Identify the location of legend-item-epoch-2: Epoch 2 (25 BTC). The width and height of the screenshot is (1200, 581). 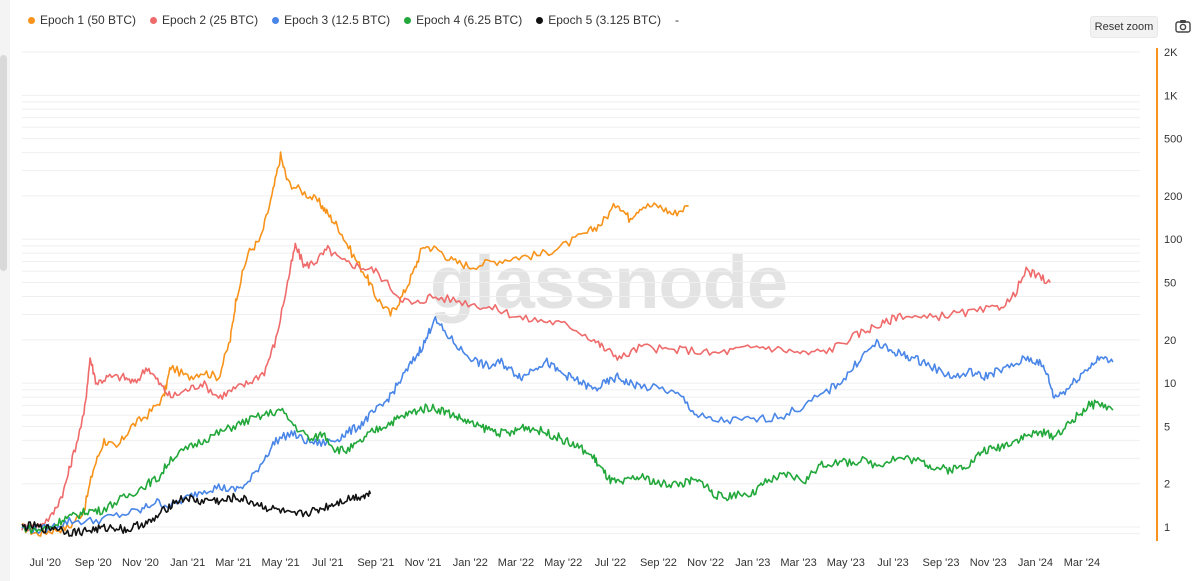
(204, 20).